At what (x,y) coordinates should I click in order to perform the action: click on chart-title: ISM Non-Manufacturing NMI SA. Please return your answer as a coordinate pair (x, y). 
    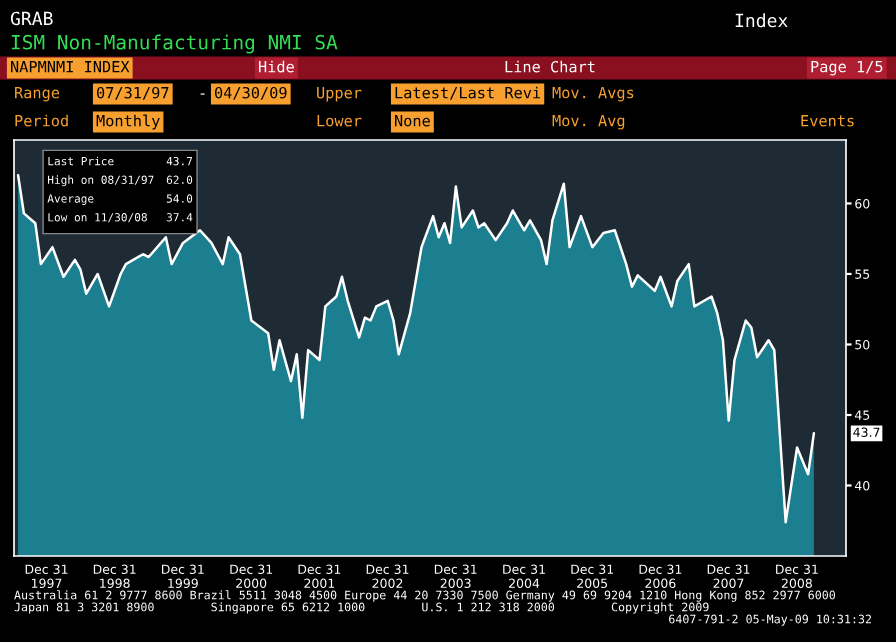
    Looking at the image, I should click on (174, 44).